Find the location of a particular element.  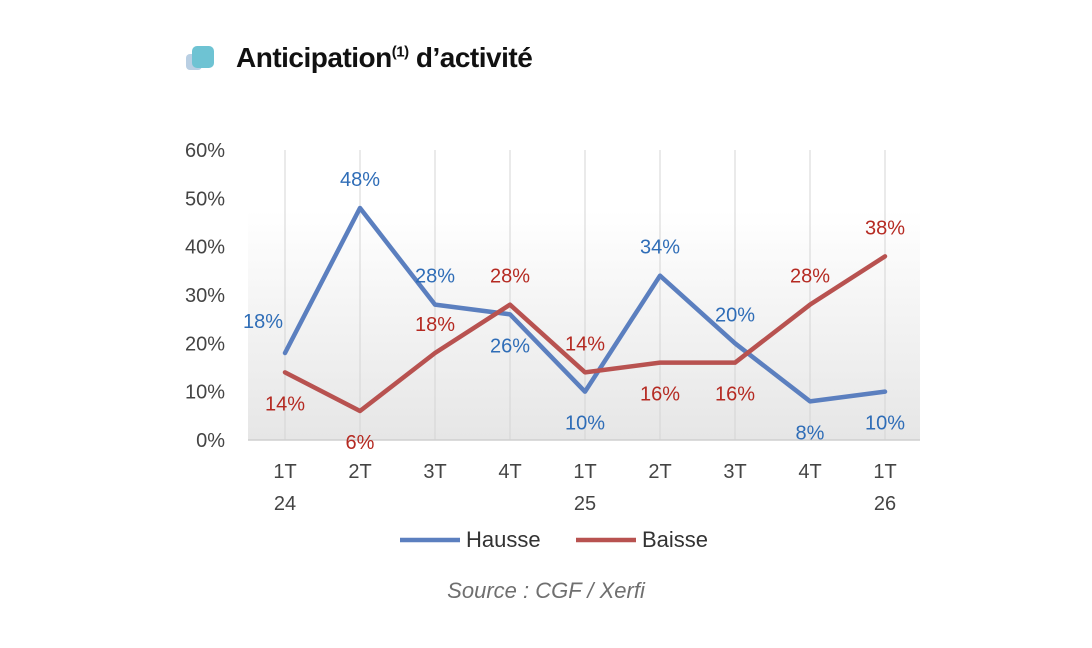

data-label: 20% is located at coordinates (735, 315).